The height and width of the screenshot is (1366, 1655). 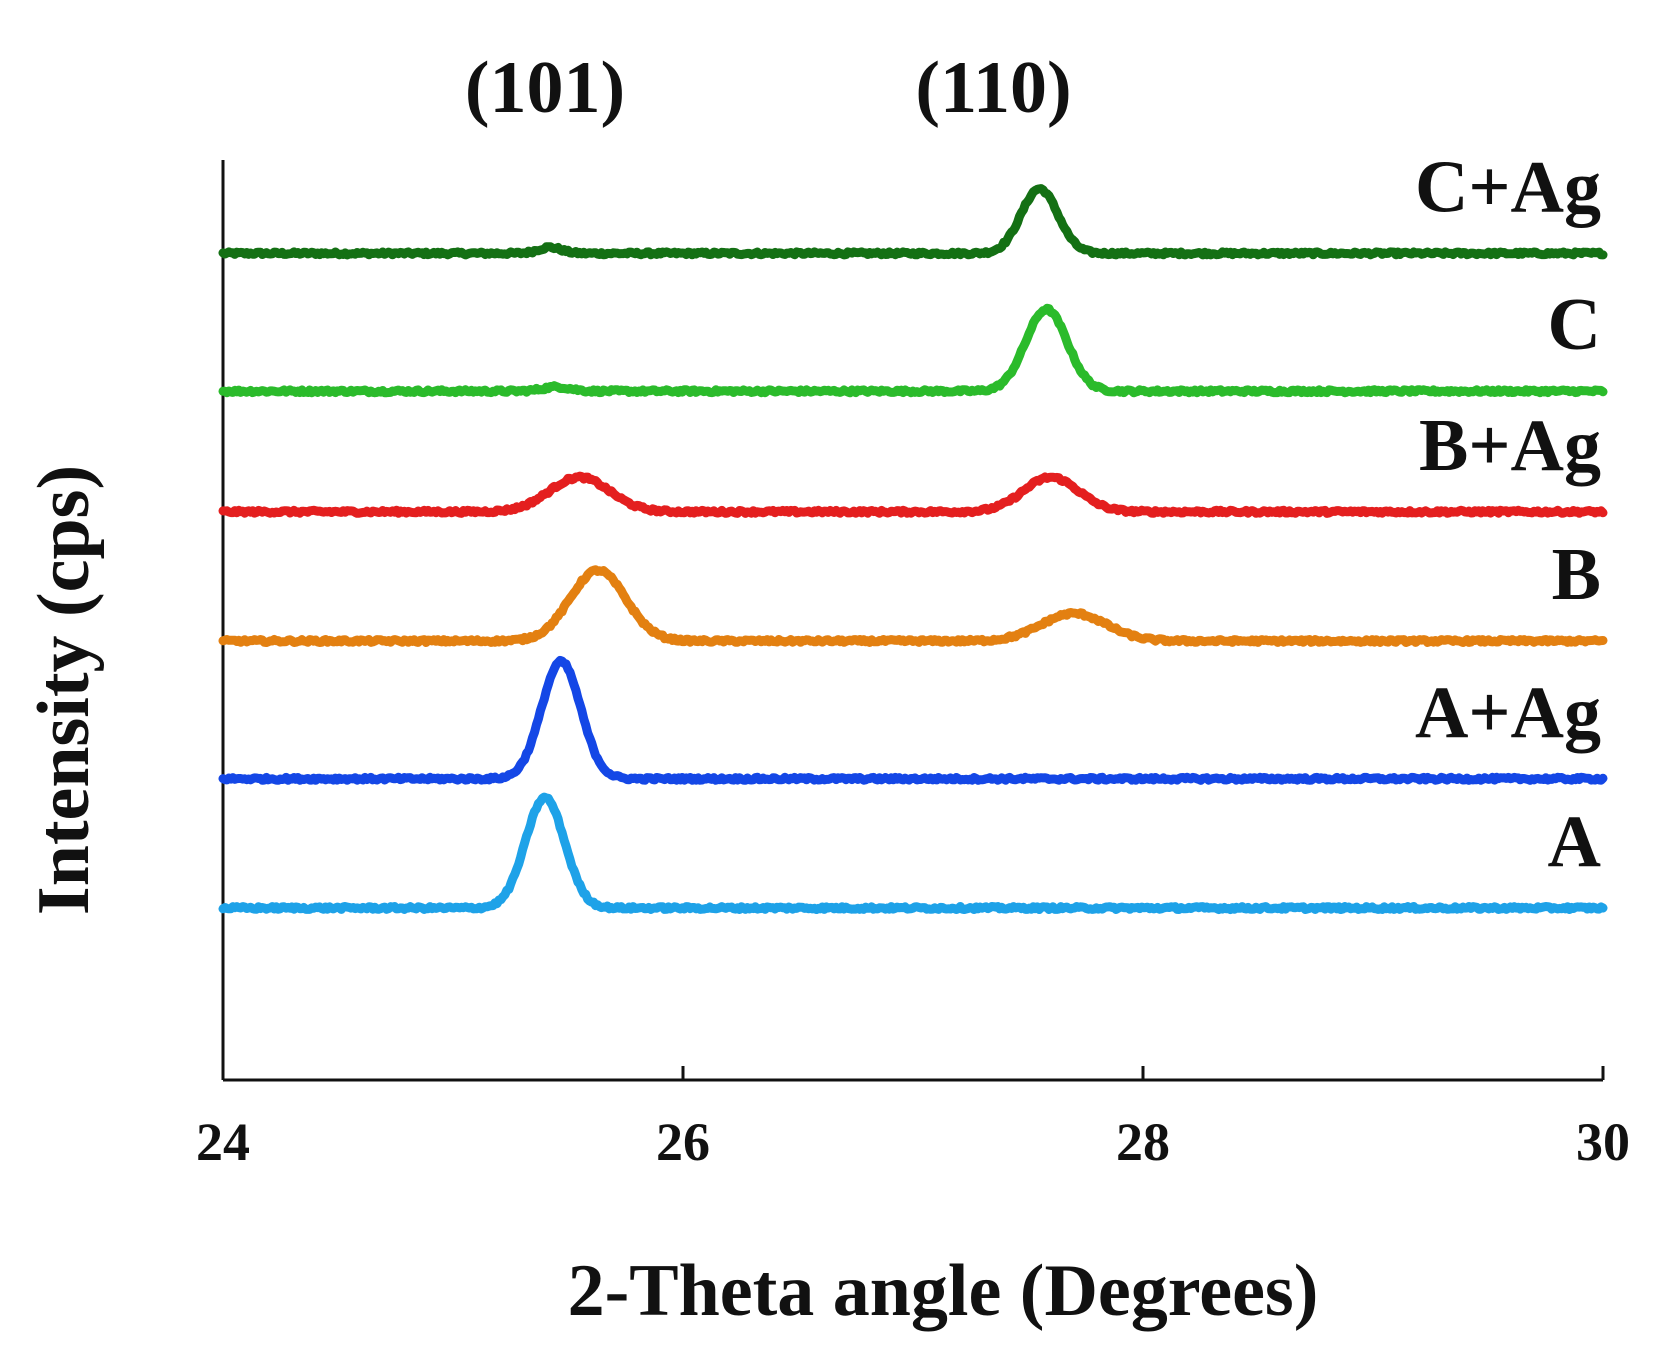 I want to click on series-line-a-plus-ag, so click(x=913, y=720).